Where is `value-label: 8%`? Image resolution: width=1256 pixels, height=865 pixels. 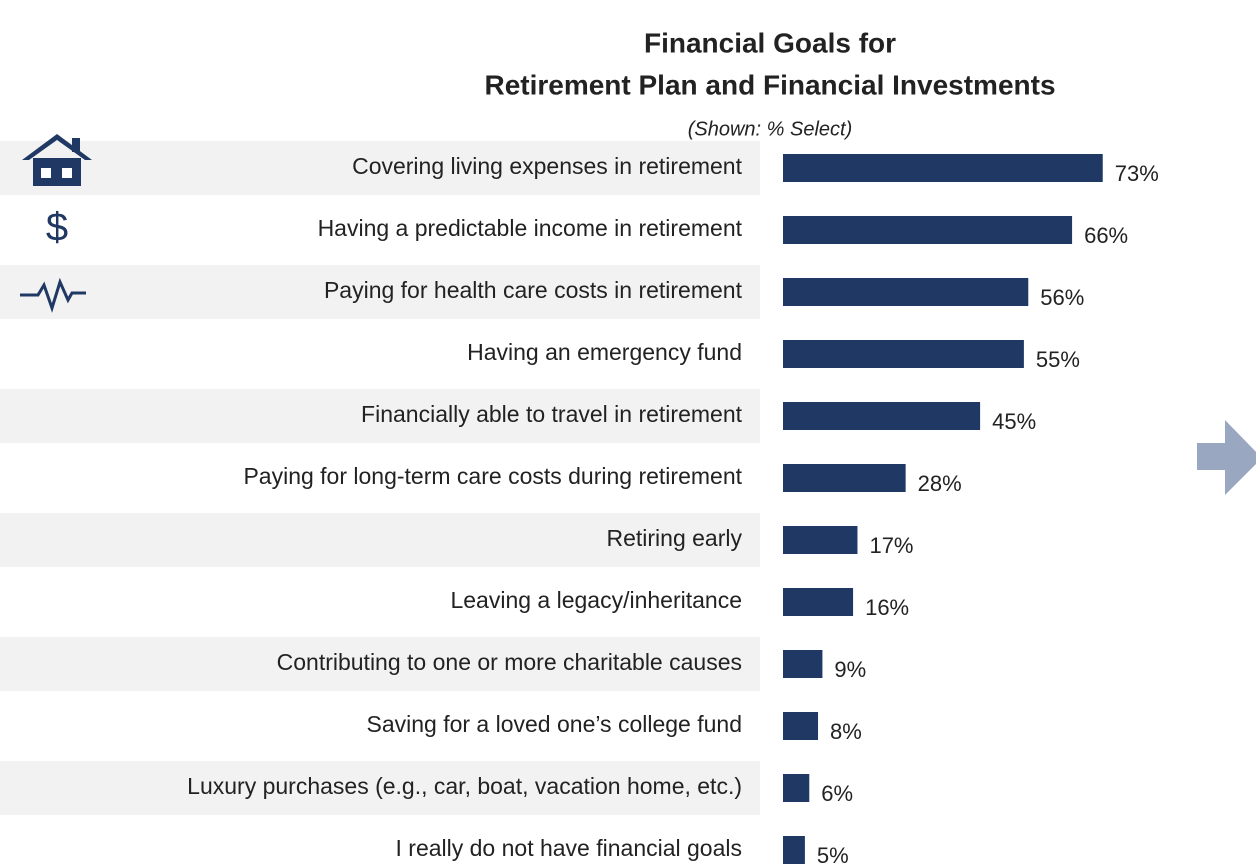
value-label: 8% is located at coordinates (846, 731).